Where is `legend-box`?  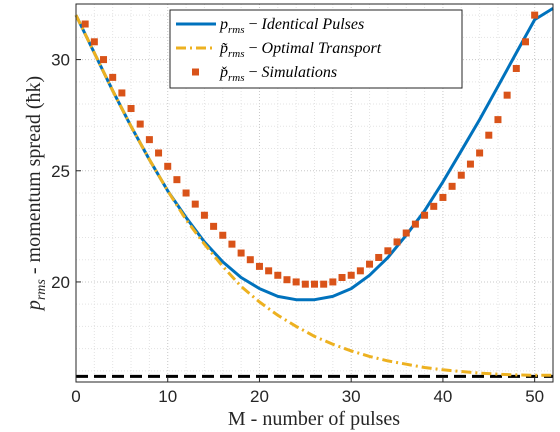 legend-box is located at coordinates (316, 49).